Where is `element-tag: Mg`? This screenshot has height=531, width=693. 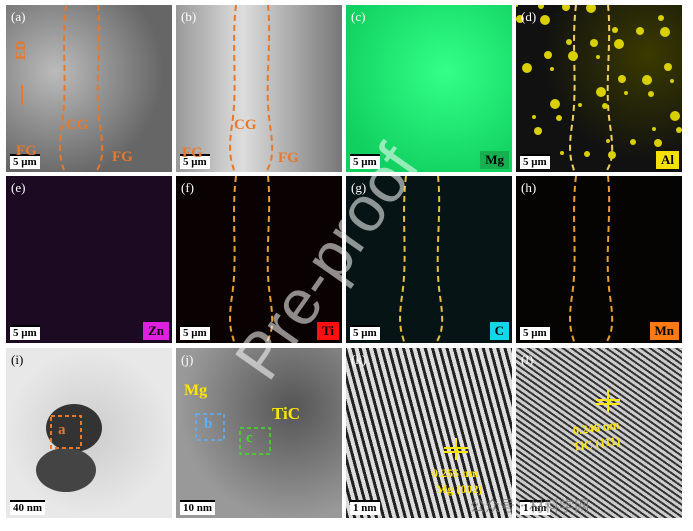 element-tag: Mg is located at coordinates (494, 160).